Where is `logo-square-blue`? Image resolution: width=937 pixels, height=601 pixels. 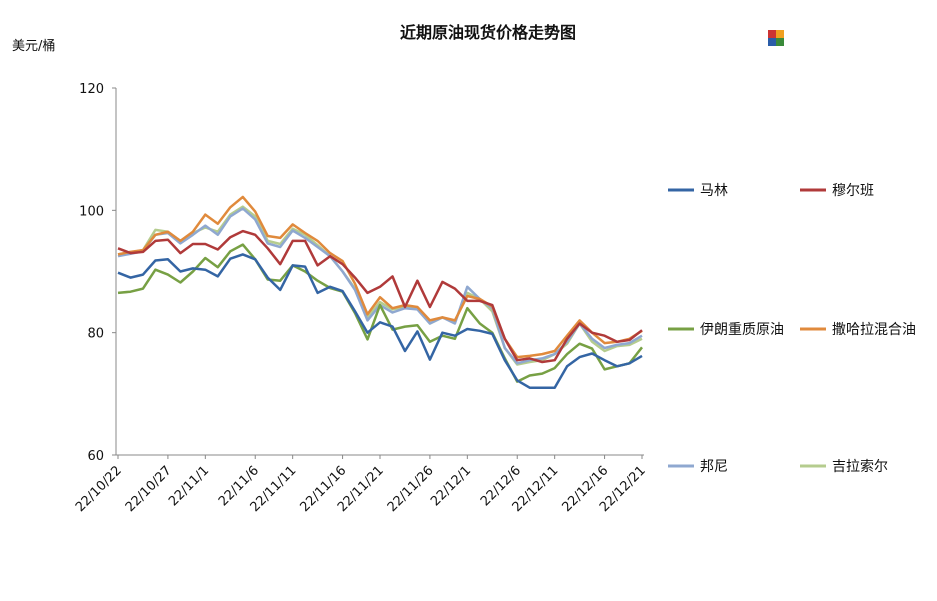 logo-square-blue is located at coordinates (772, 42).